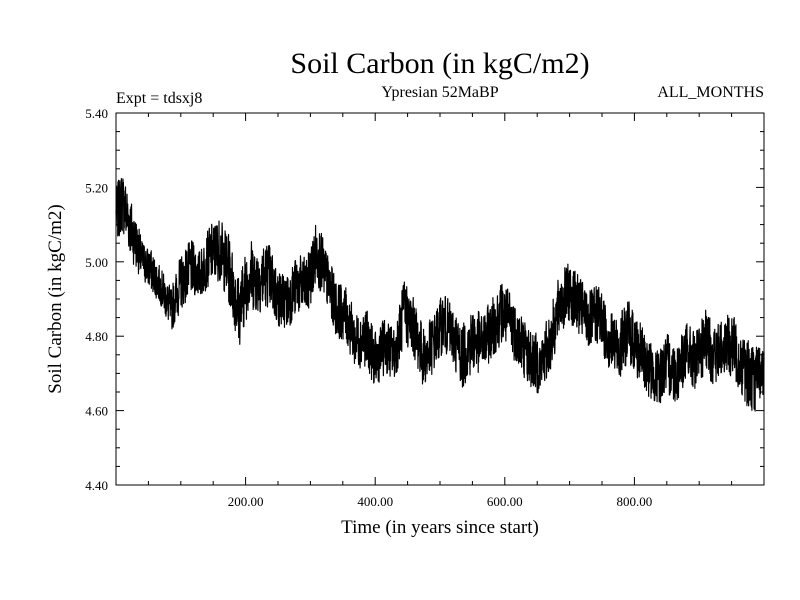  Describe the element at coordinates (96, 262) in the screenshot. I see `y-tick-label: 5.00` at that location.